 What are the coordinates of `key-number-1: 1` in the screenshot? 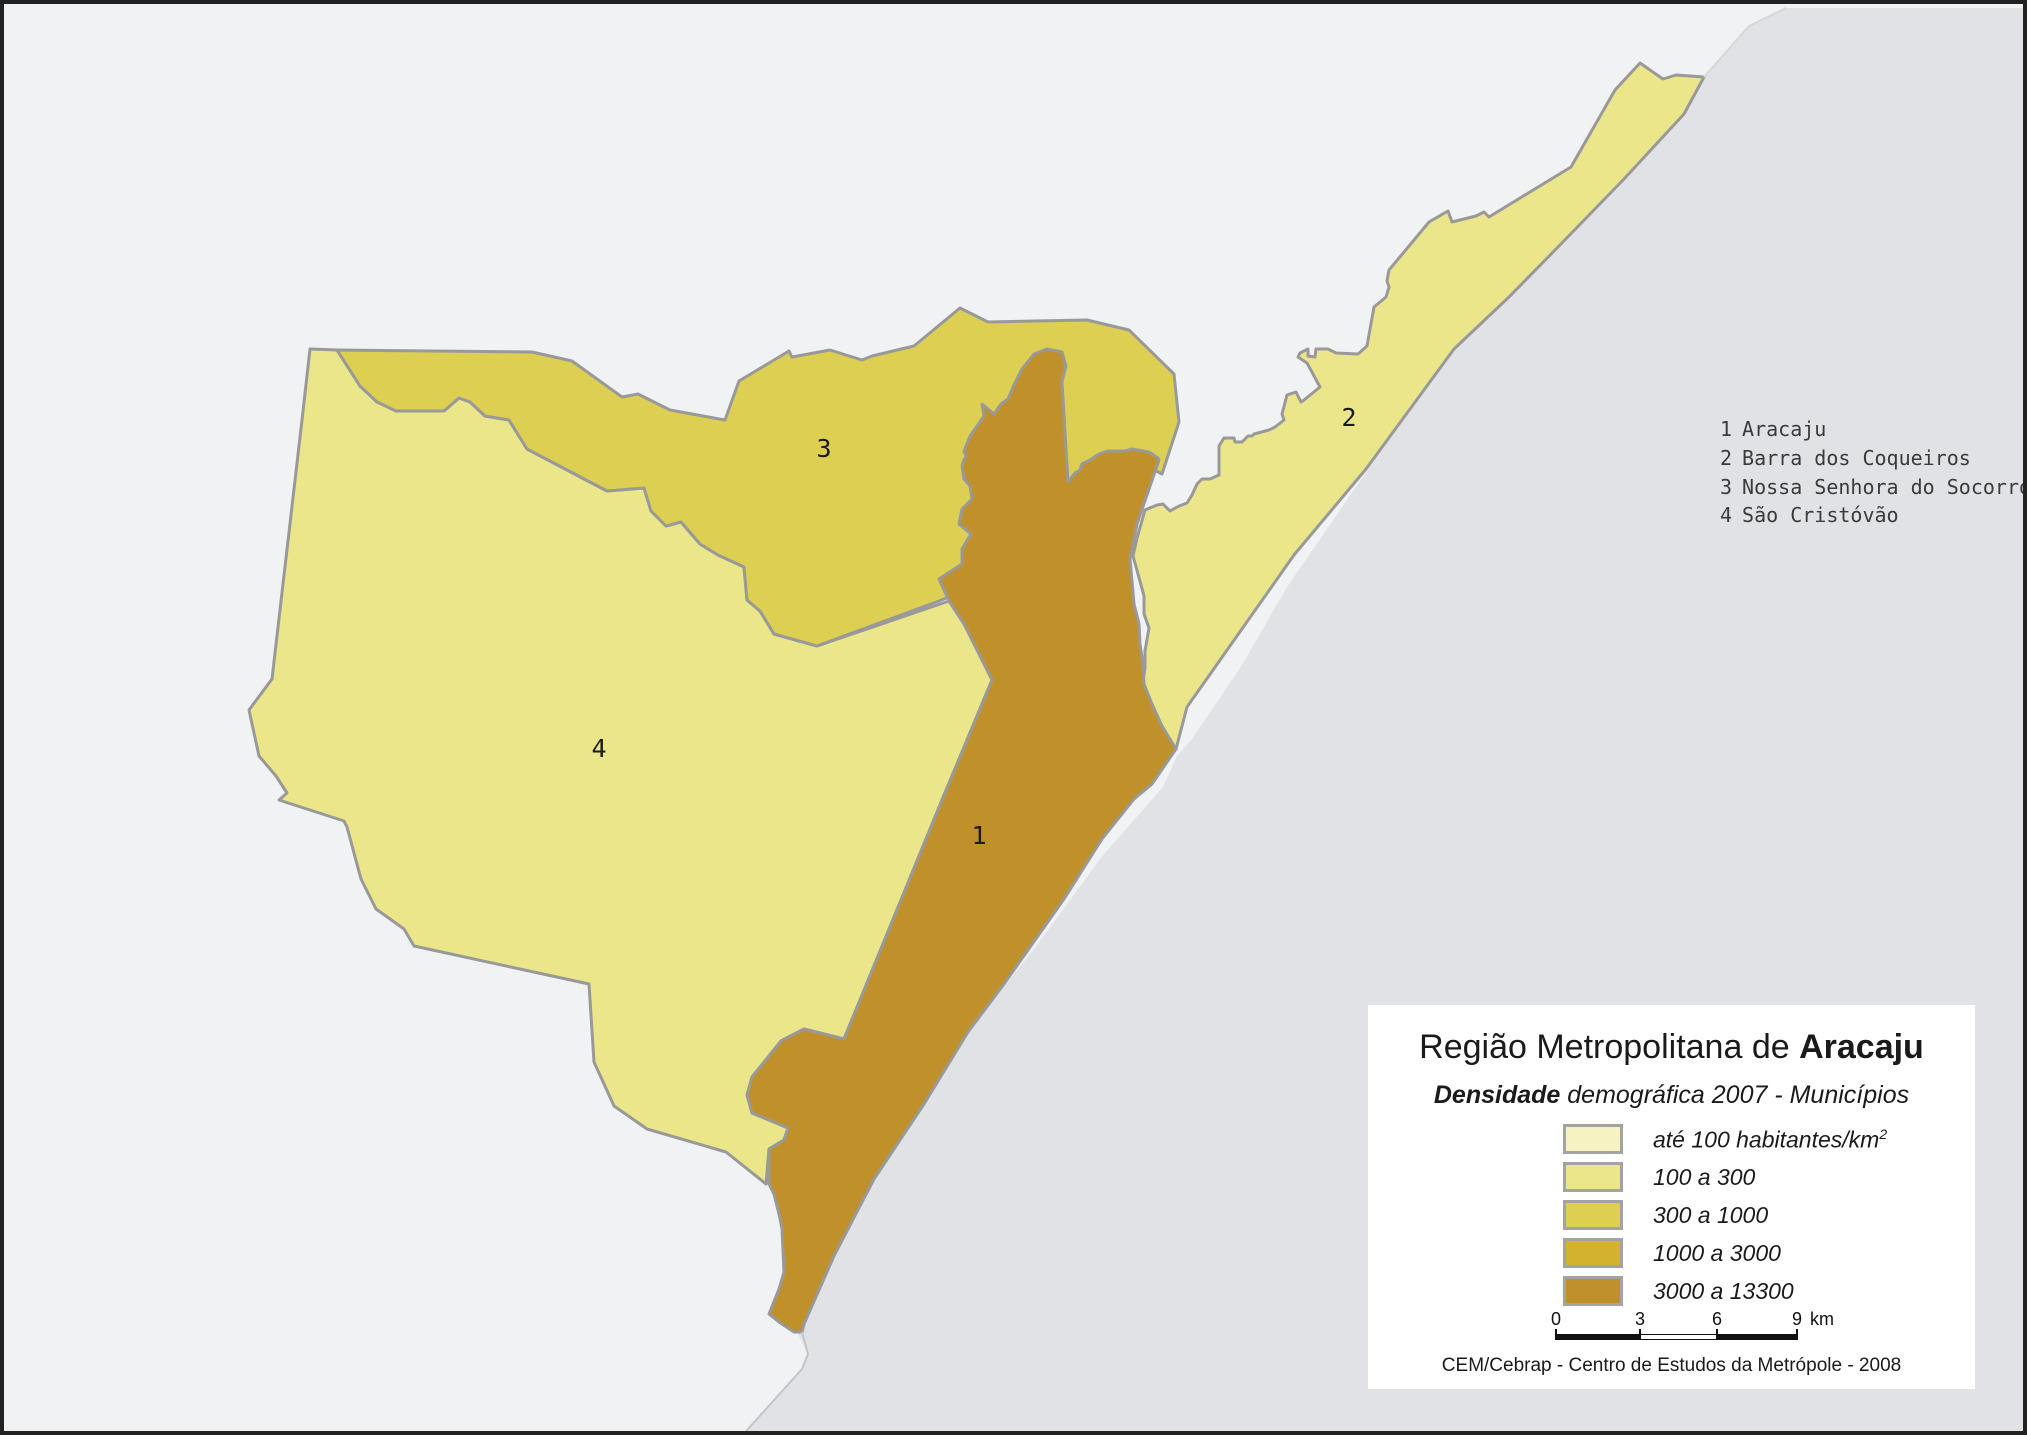 It's located at (1726, 429).